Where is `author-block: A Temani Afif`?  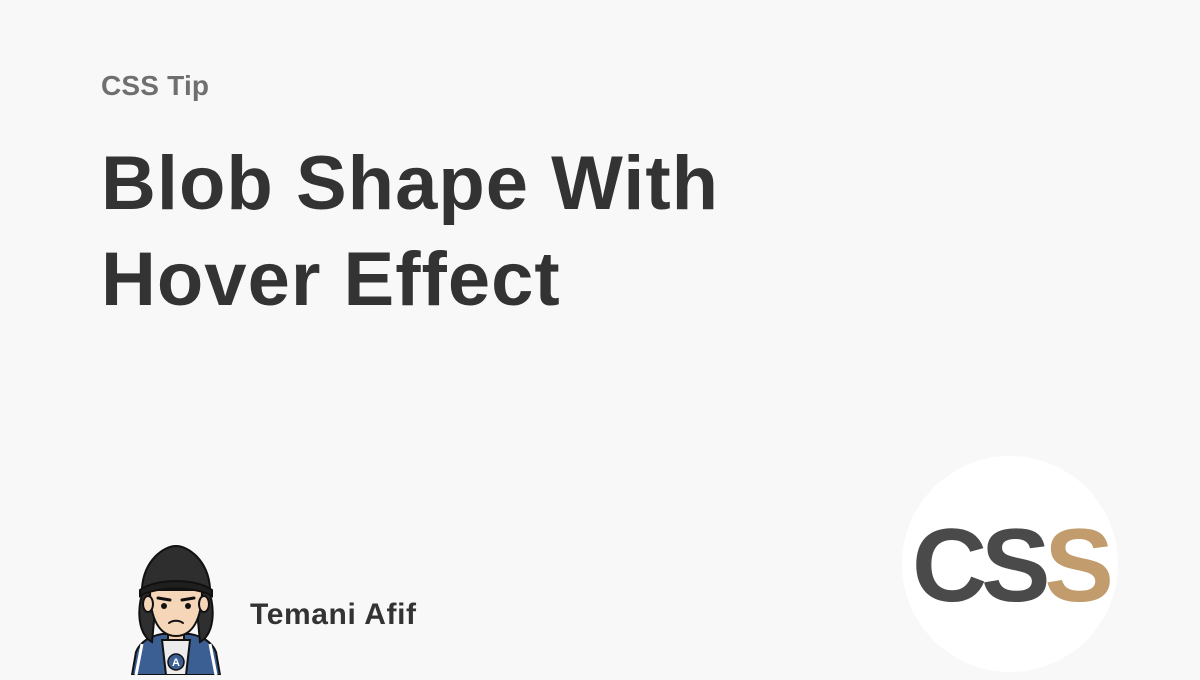
author-block: A Temani Afif is located at coordinates (306, 608).